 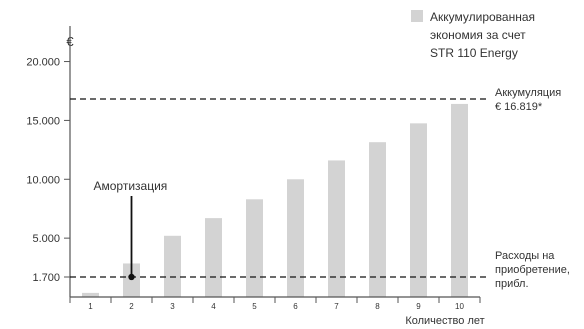 I want to click on annotation-label: Амортизация, so click(x=131, y=186).